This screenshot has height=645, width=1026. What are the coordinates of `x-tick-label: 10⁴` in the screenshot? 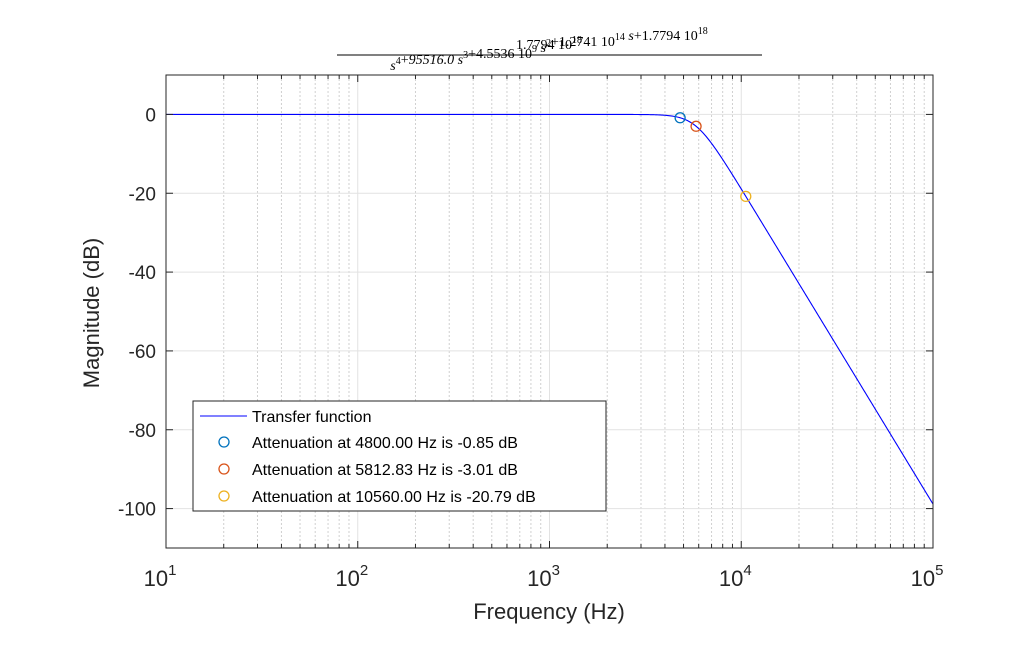 It's located at (735, 576).